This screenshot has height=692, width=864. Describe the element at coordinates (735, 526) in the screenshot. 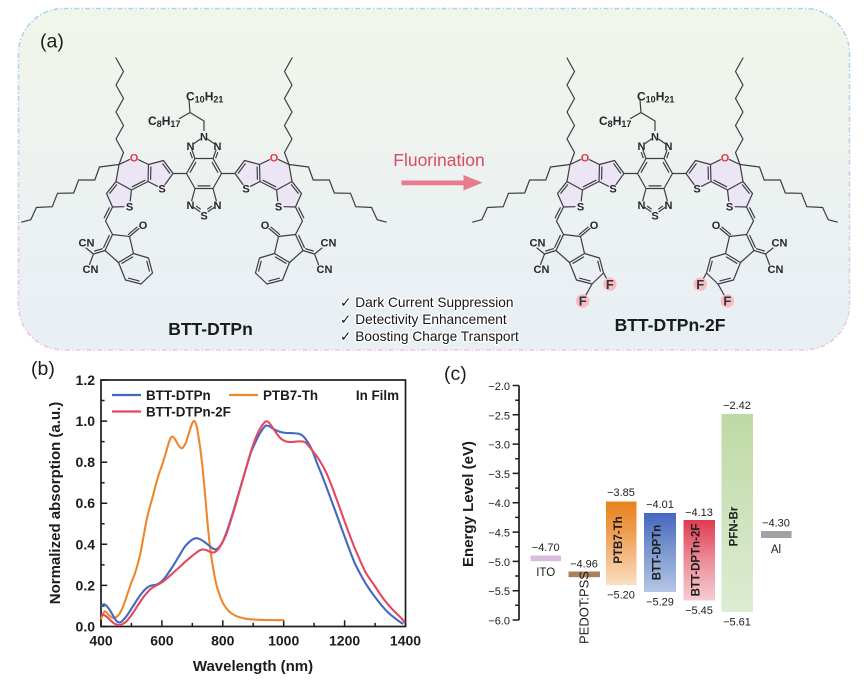

I see `svg-text: PFN-Br` at that location.